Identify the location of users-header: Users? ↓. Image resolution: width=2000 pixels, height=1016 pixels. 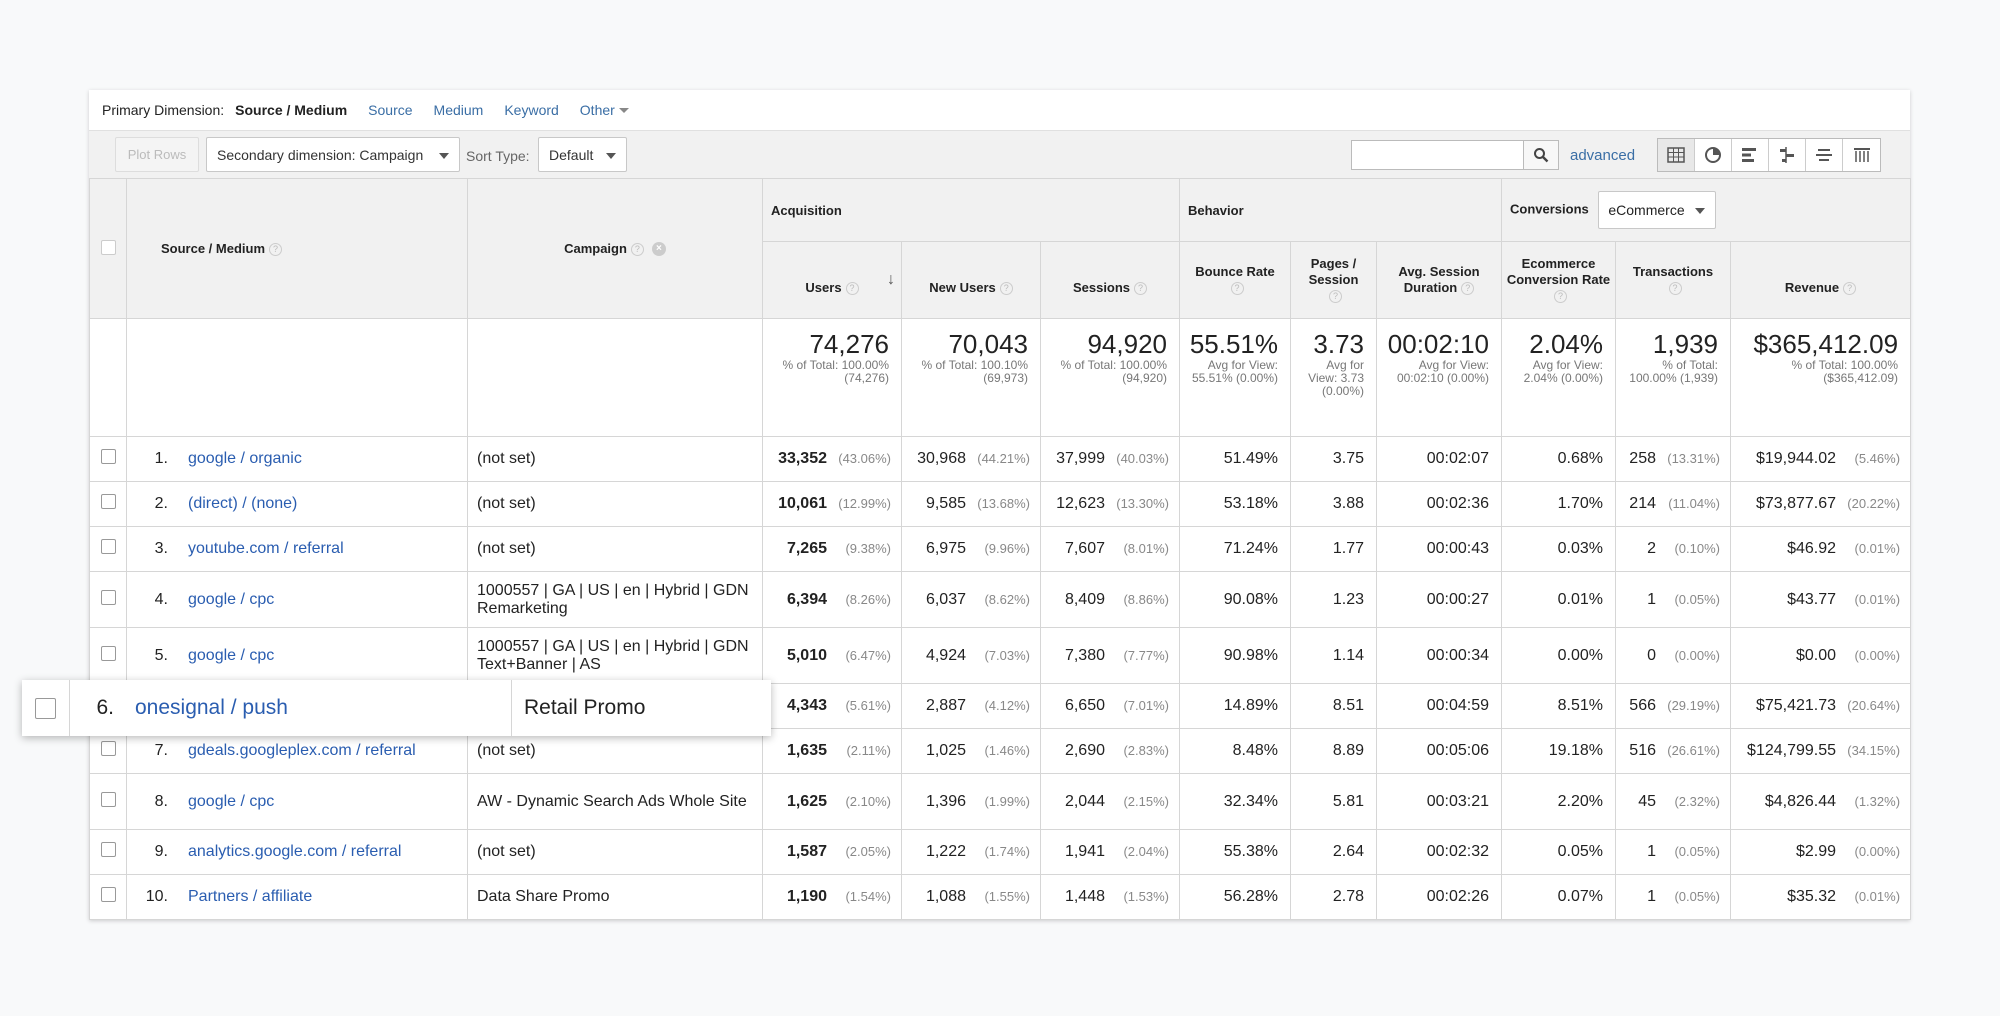
(832, 280).